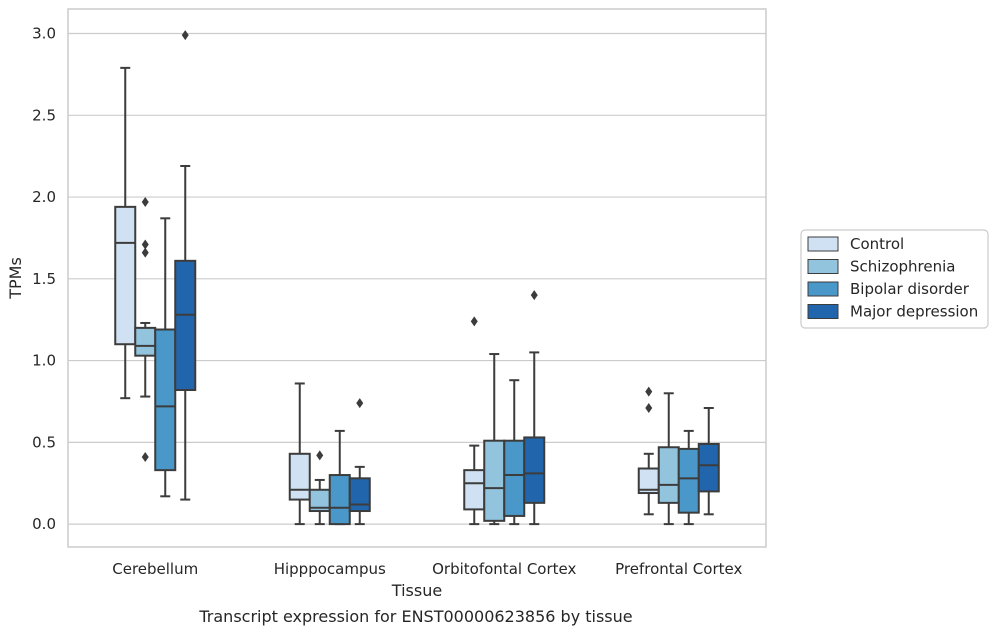 The image size is (997, 634). I want to click on x-axis-label: Tissue, so click(416, 590).